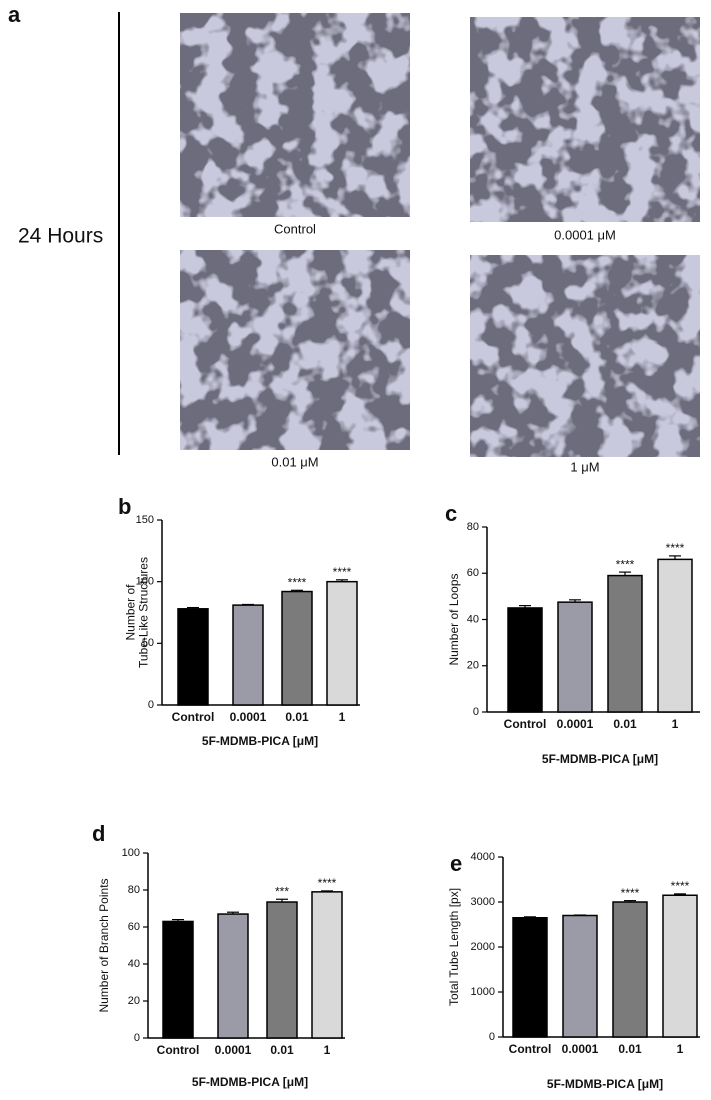  What do you see at coordinates (483, 947) in the screenshot?
I see `y-tick-label: 2000` at bounding box center [483, 947].